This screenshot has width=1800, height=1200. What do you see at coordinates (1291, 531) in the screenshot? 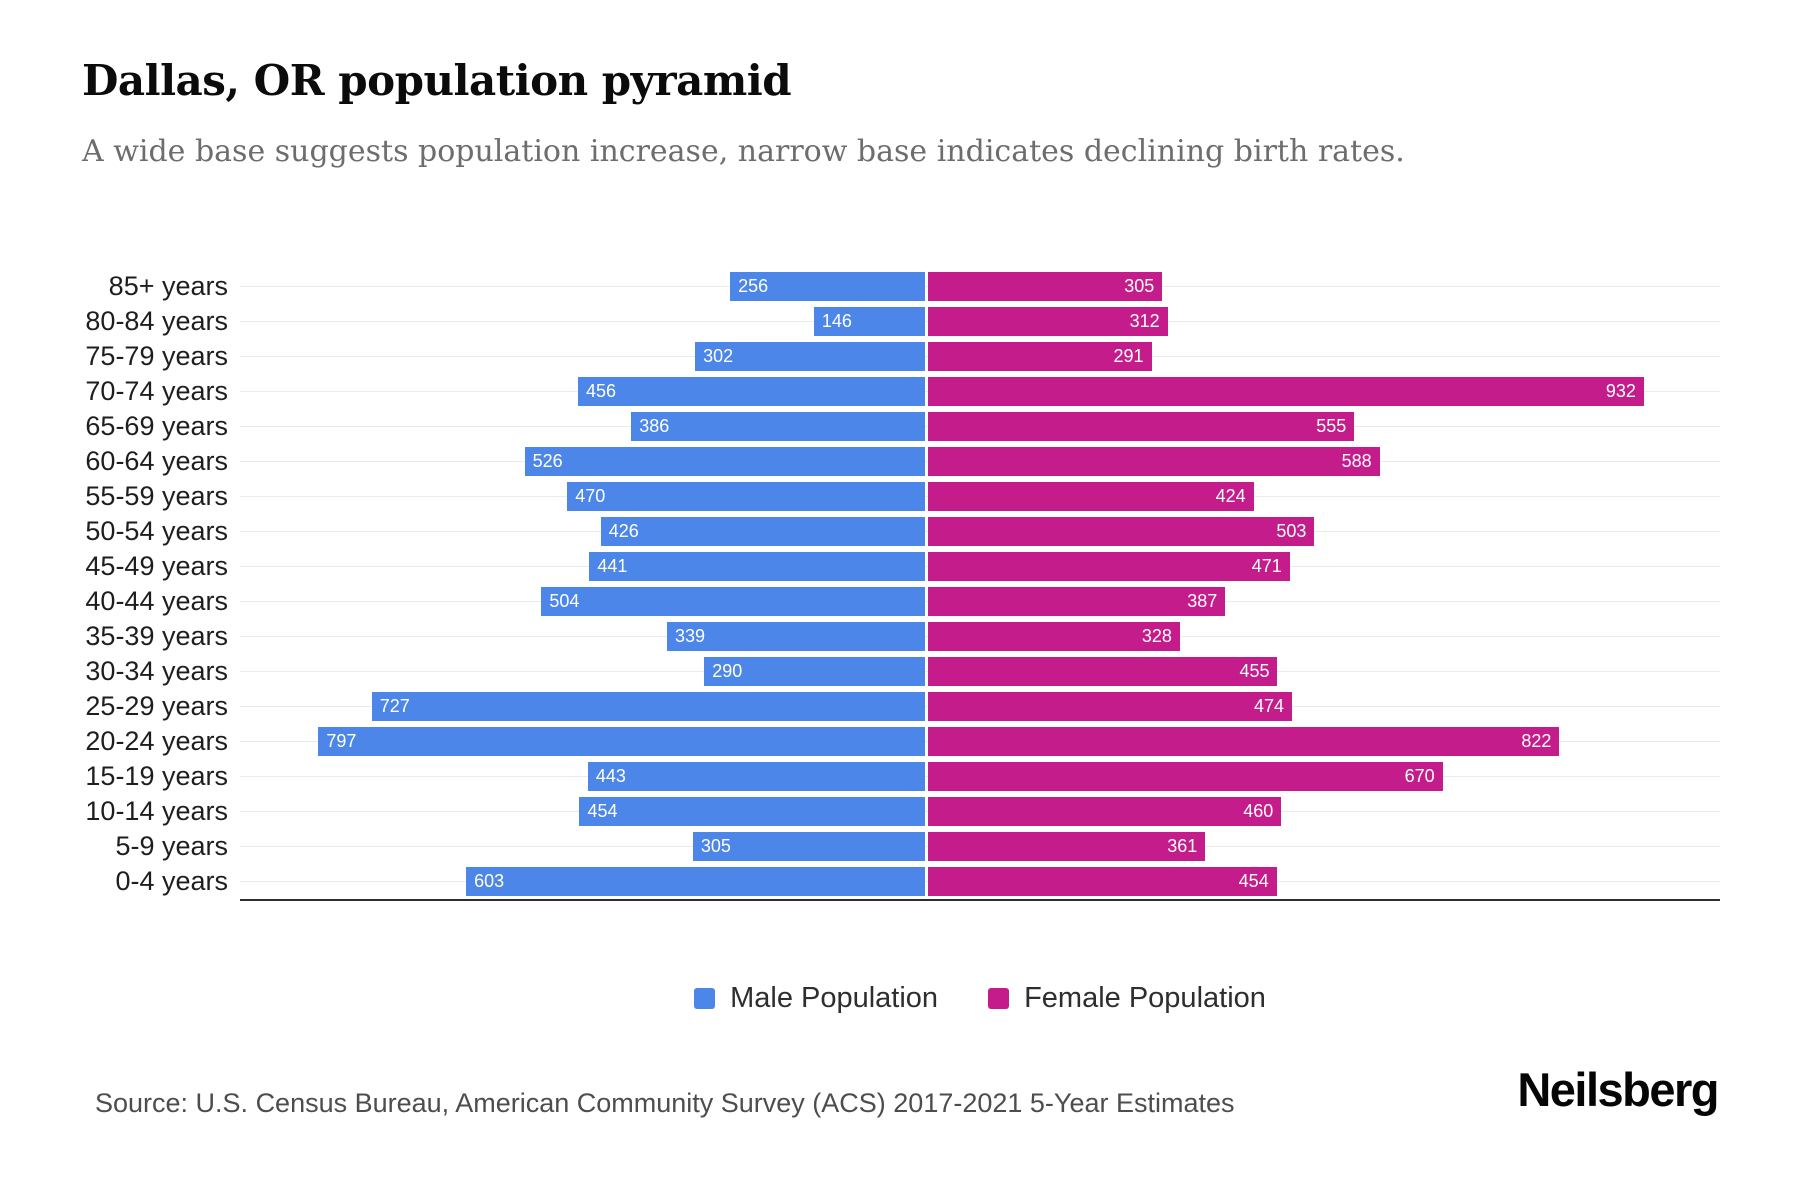
I see `female-value-label: 503` at bounding box center [1291, 531].